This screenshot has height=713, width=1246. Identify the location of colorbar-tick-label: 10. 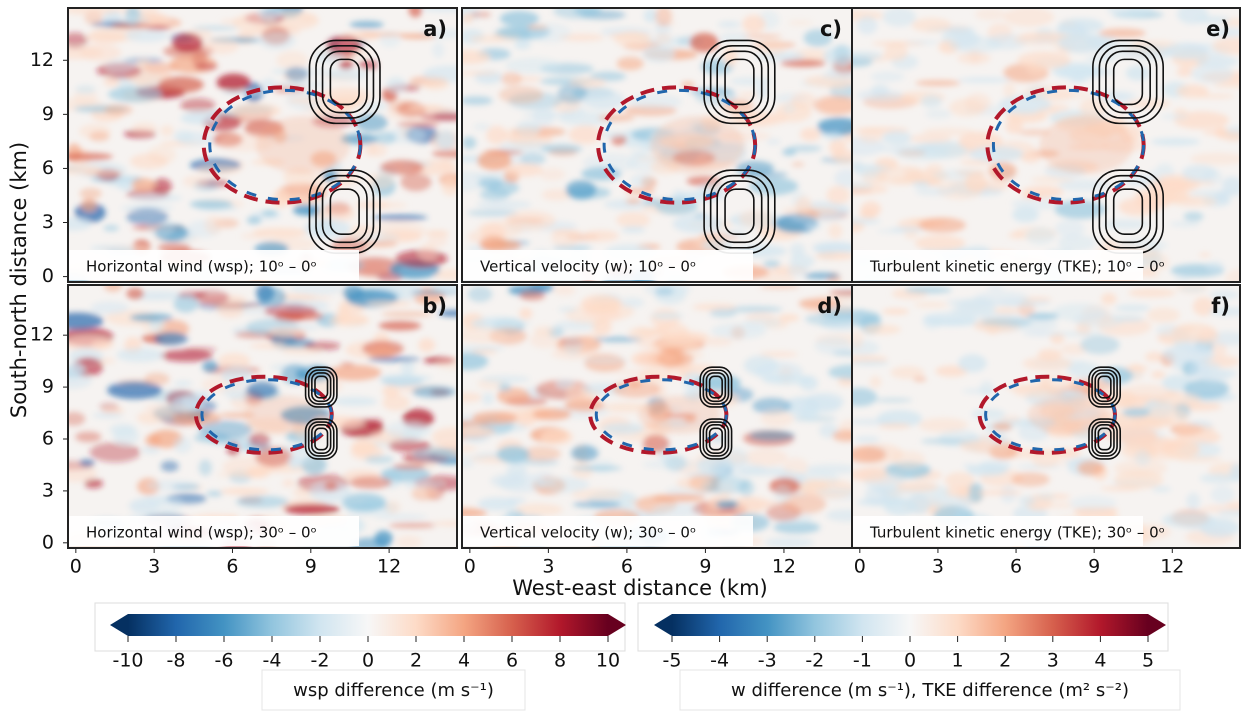
(608, 661).